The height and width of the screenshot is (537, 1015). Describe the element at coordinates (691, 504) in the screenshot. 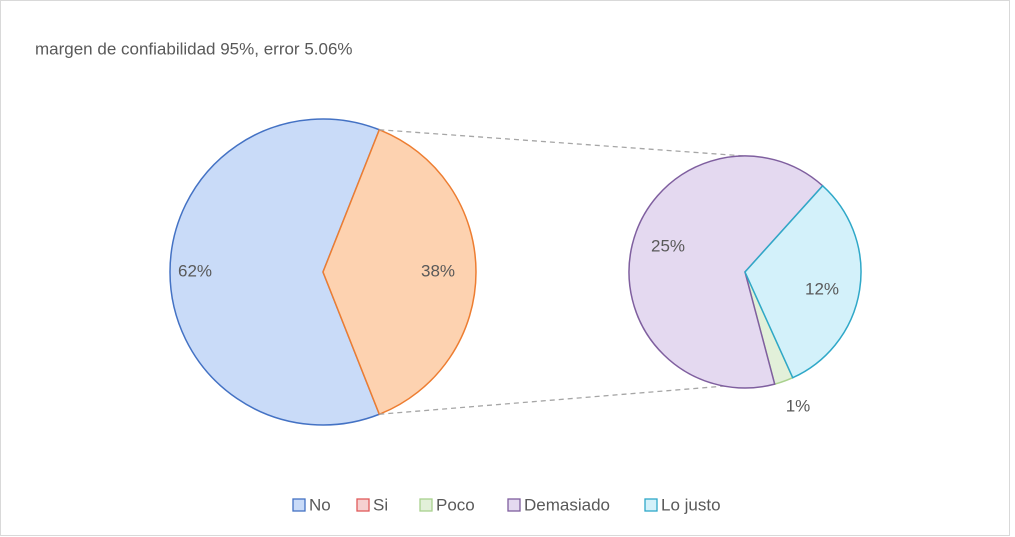

I see `legend-label: Lo justo` at that location.